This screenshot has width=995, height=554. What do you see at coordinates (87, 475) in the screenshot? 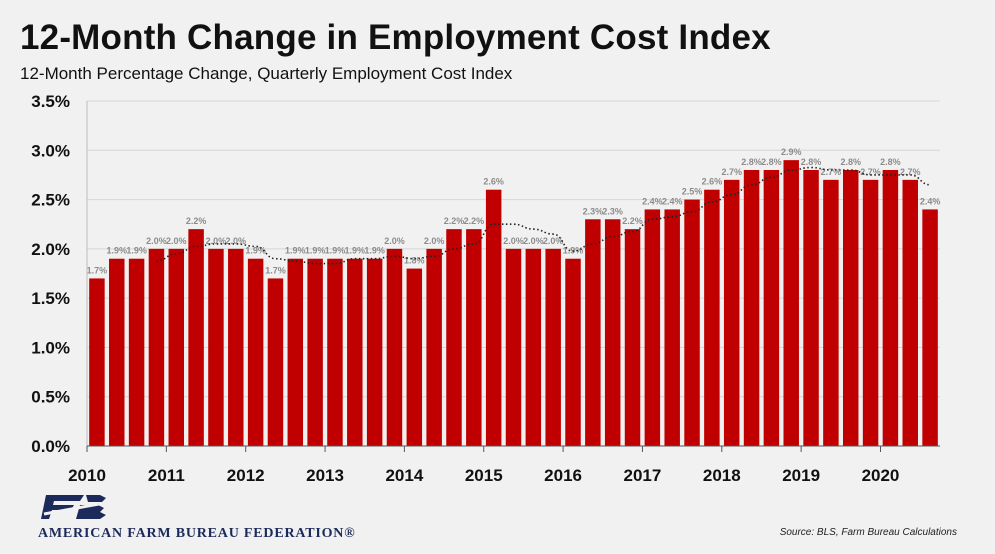
I see `x-tick-label: 2010` at bounding box center [87, 475].